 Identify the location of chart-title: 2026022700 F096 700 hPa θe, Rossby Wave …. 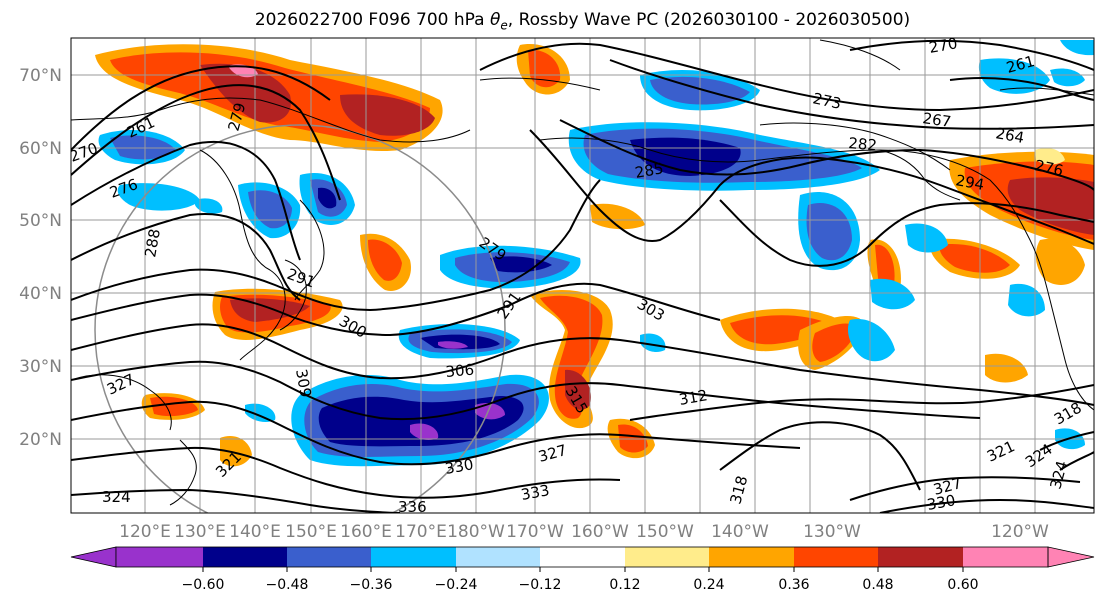
(582, 21).